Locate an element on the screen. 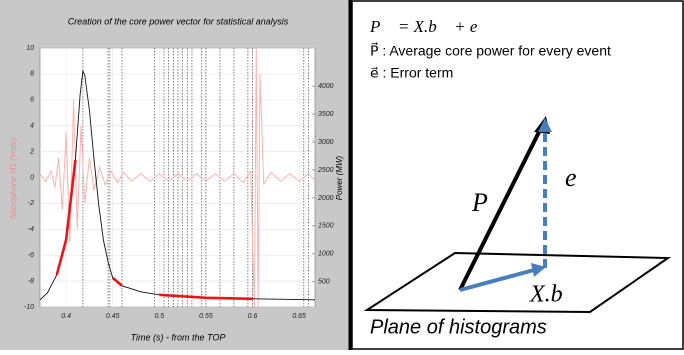  y2-tick-label: 500 is located at coordinates (324, 282).